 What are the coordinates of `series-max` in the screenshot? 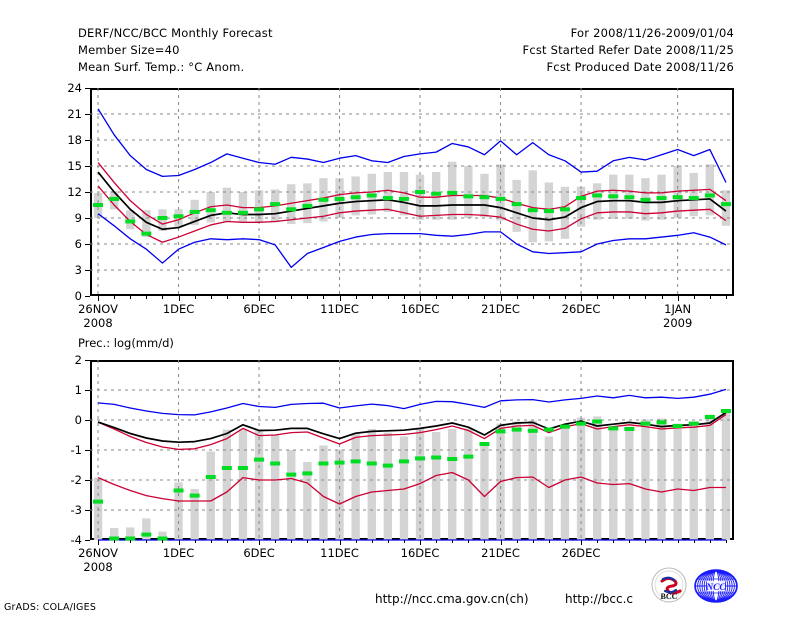 It's located at (412, 402).